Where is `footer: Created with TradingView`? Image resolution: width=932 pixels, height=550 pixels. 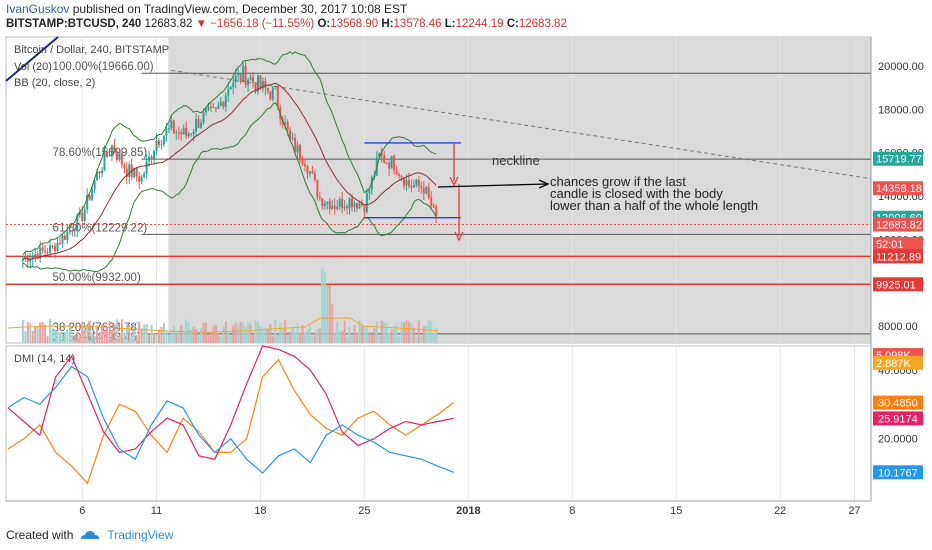
footer: Created with TradingView is located at coordinates (89, 535).